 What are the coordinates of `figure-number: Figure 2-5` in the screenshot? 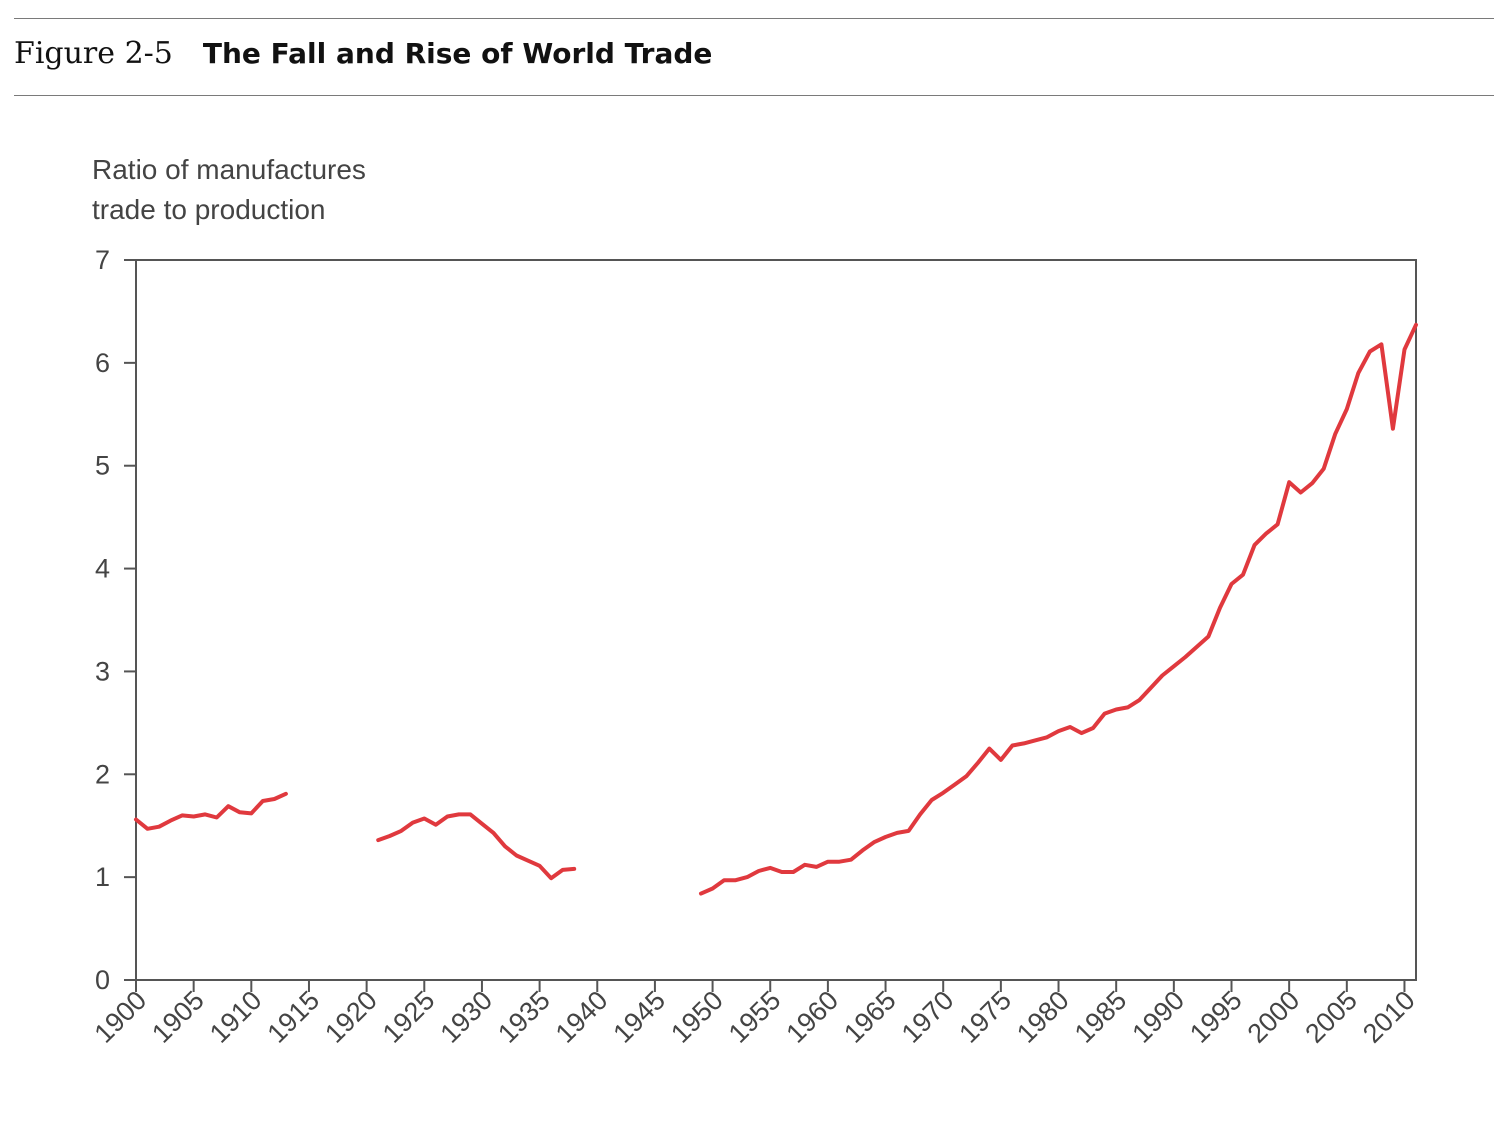 It's located at (93, 53).